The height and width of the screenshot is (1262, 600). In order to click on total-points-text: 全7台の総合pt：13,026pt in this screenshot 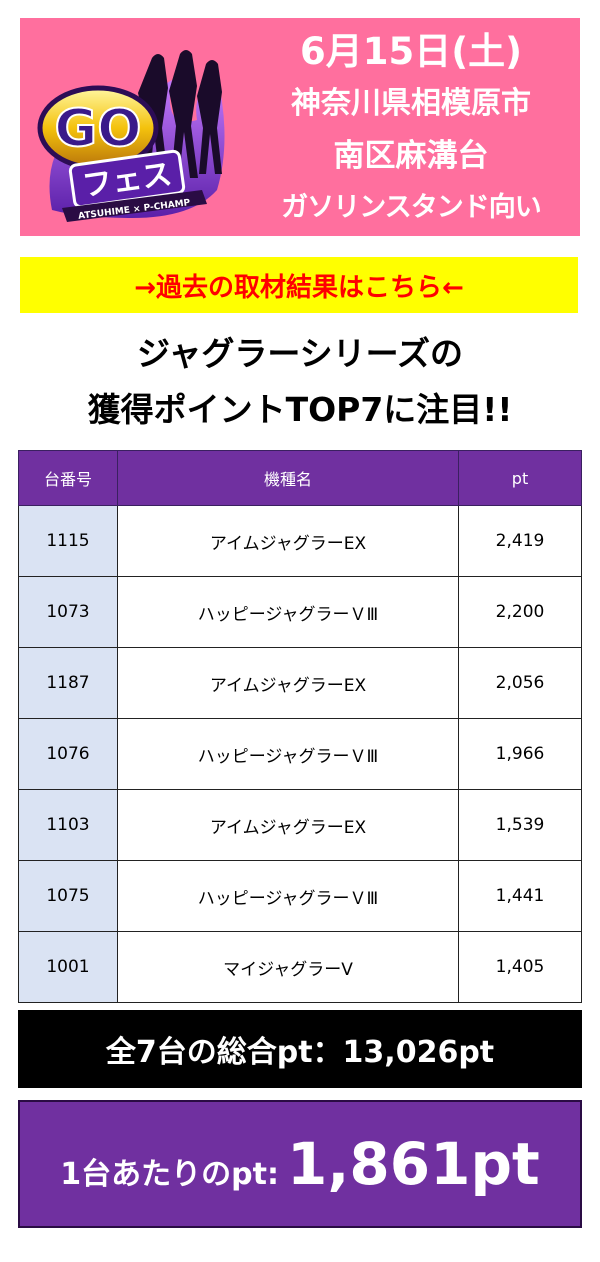, I will do `click(300, 1052)`.